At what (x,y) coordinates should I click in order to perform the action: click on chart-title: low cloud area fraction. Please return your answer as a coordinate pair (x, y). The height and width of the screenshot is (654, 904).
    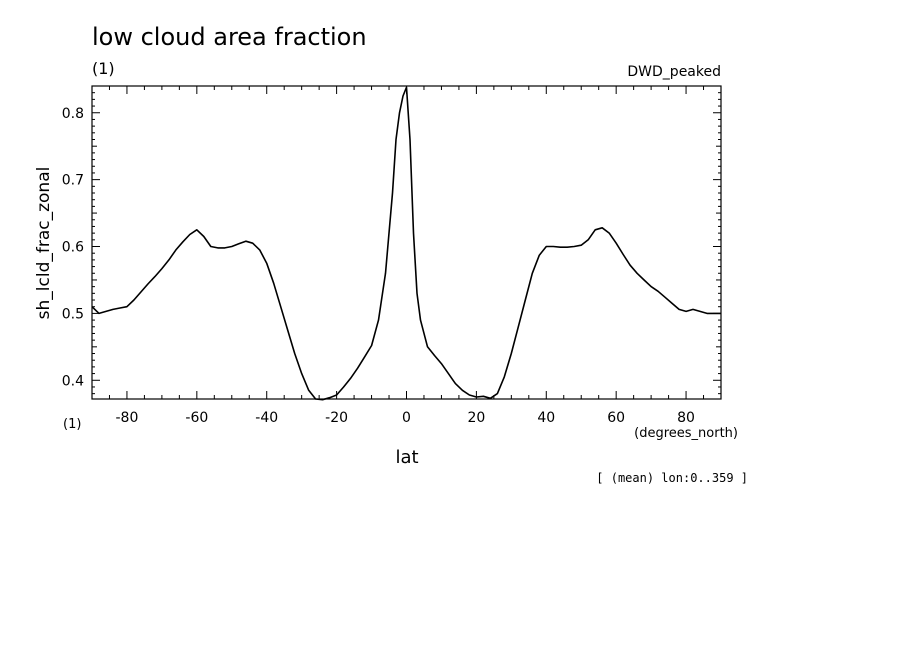
    Looking at the image, I should click on (229, 37).